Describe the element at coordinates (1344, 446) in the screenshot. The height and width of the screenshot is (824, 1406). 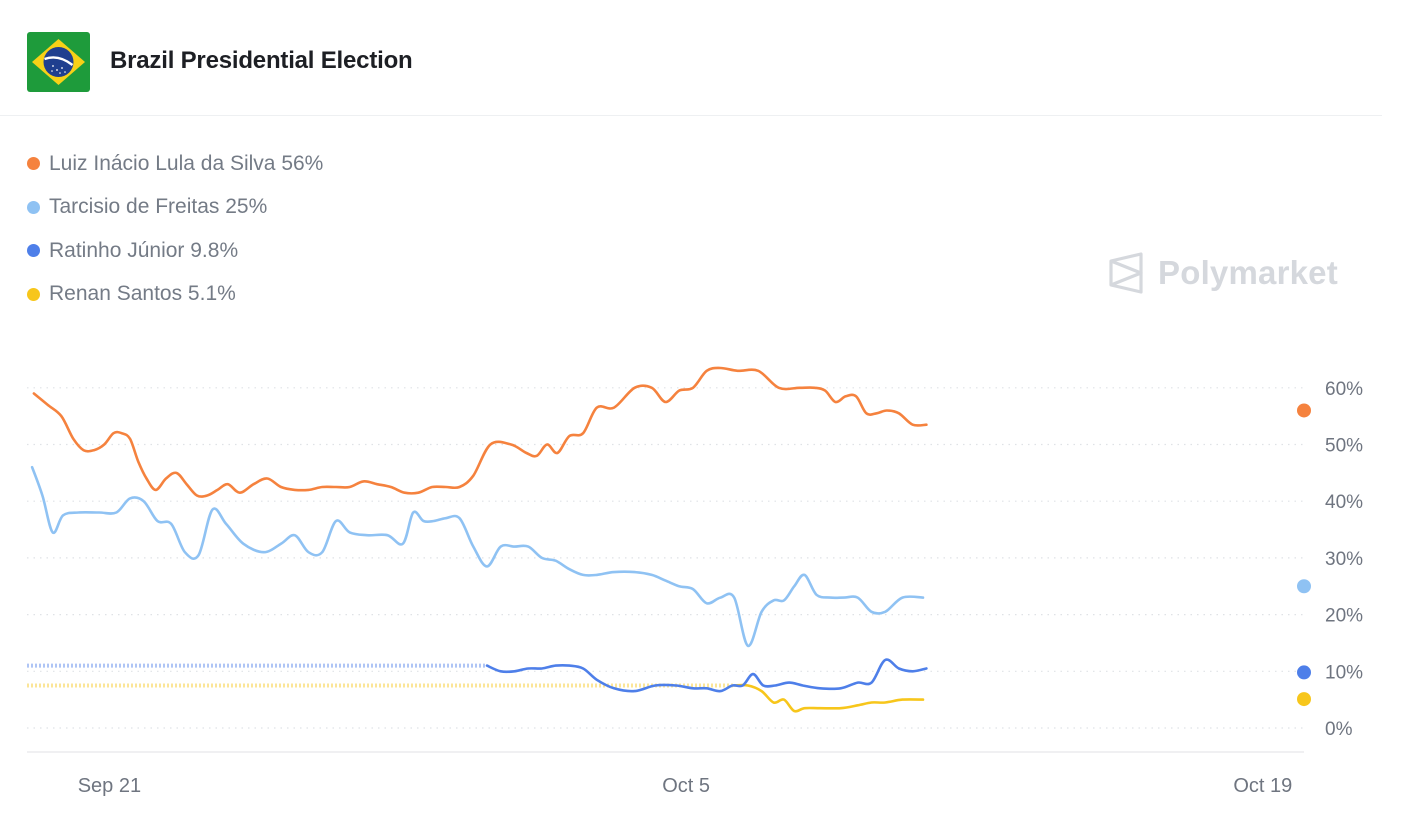
I see `y-tick-label: 50%` at that location.